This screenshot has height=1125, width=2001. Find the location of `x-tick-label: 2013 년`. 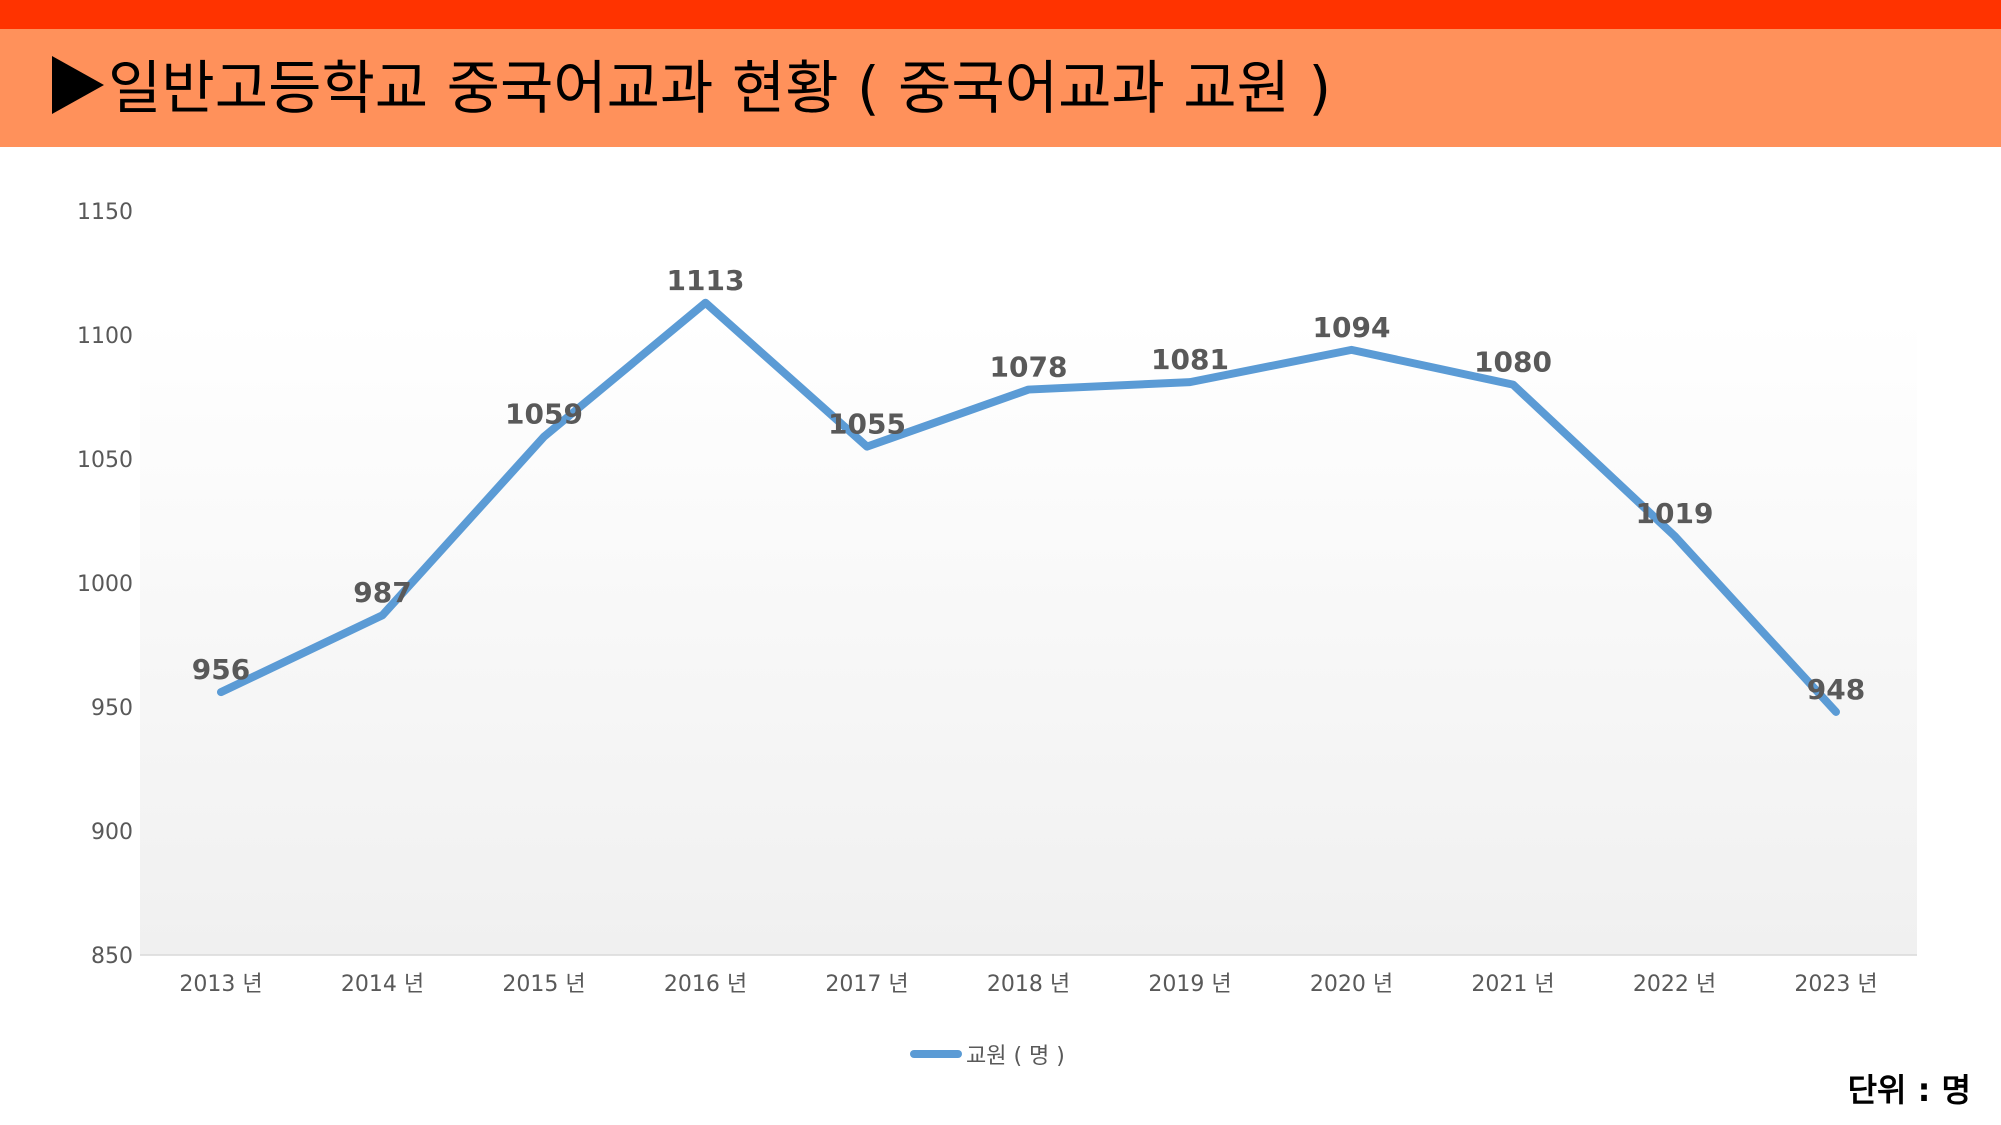

x-tick-label: 2013 년 is located at coordinates (220, 984).